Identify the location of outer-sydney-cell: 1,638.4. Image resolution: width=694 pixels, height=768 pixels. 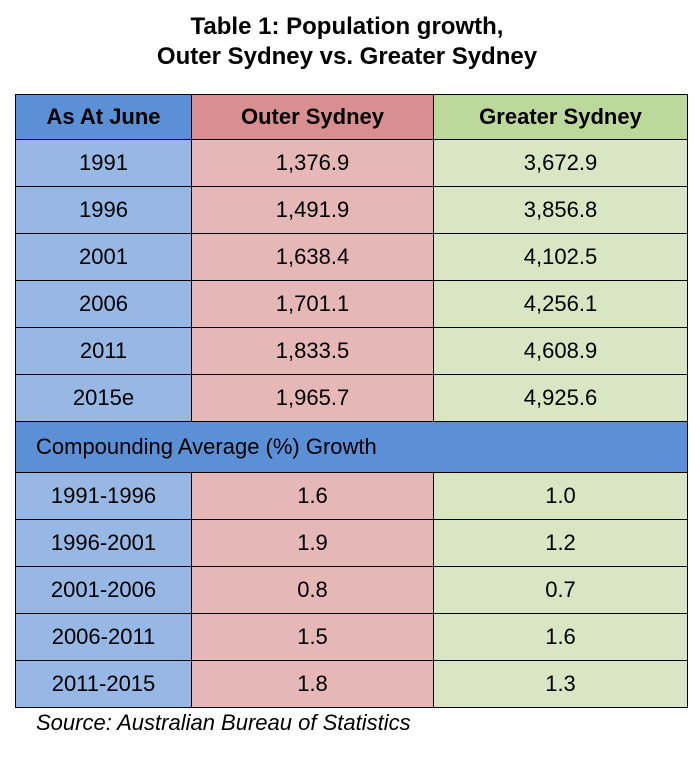
(312, 257).